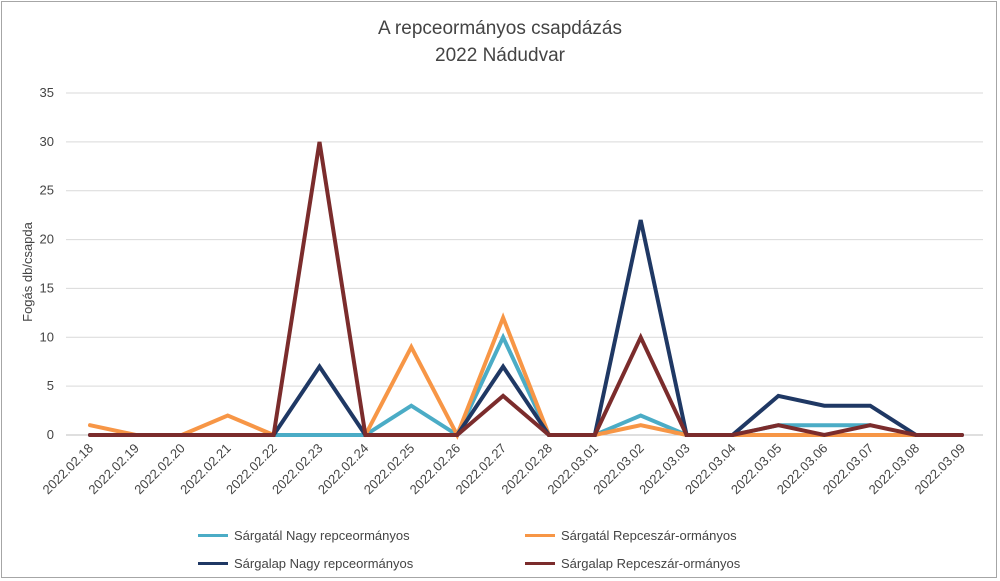 Image resolution: width=1000 pixels, height=581 pixels. I want to click on y-axis-label: Fogás db/csapda, so click(27, 271).